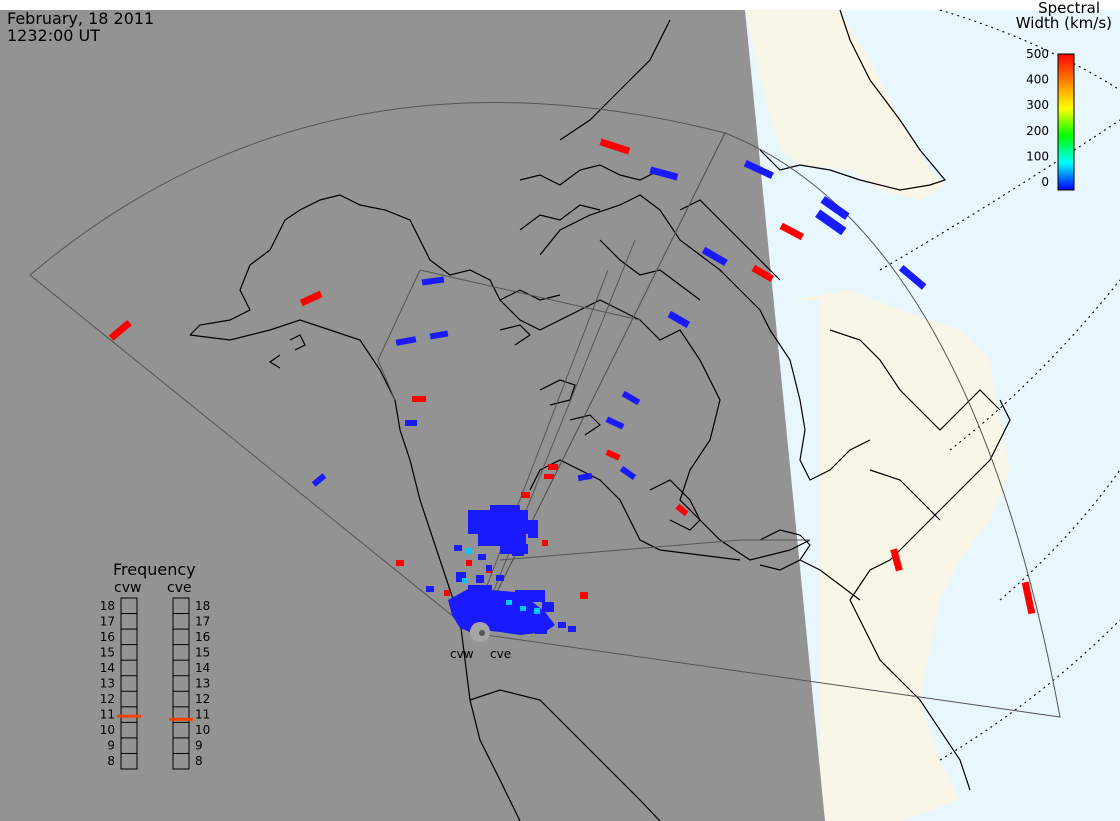  Describe the element at coordinates (127, 588) in the screenshot. I see `frequency-col-cvw-label: cvw` at that location.